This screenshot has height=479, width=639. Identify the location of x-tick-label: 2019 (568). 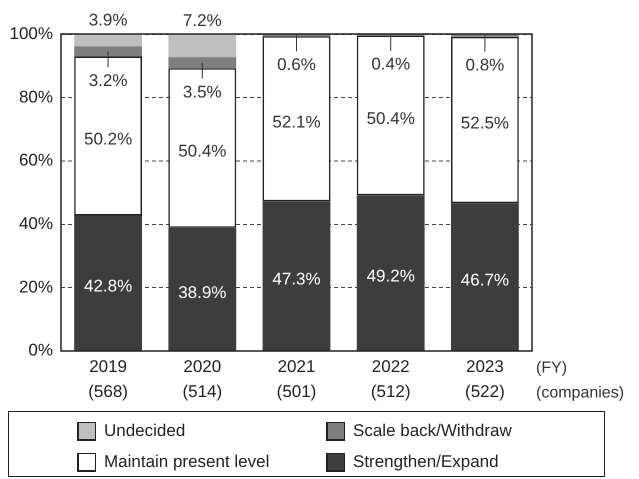
(108, 379).